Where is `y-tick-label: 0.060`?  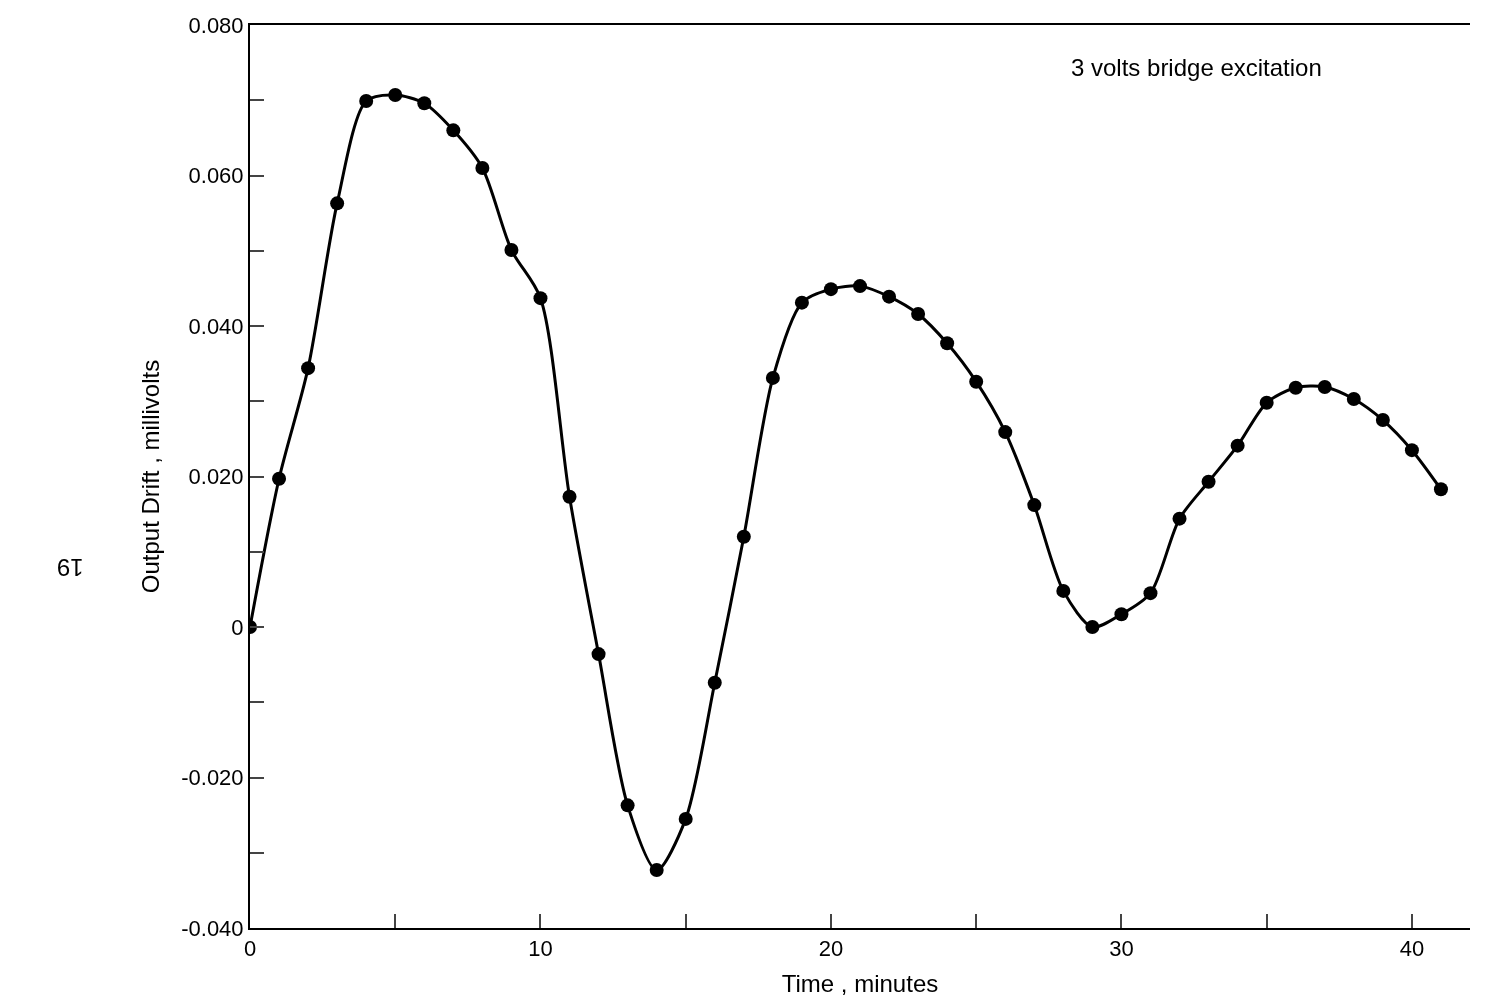 y-tick-label: 0.060 is located at coordinates (216, 176).